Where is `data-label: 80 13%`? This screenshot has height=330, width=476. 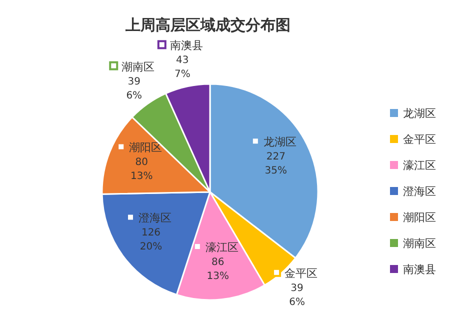 data-label: 80 13% is located at coordinates (141, 169).